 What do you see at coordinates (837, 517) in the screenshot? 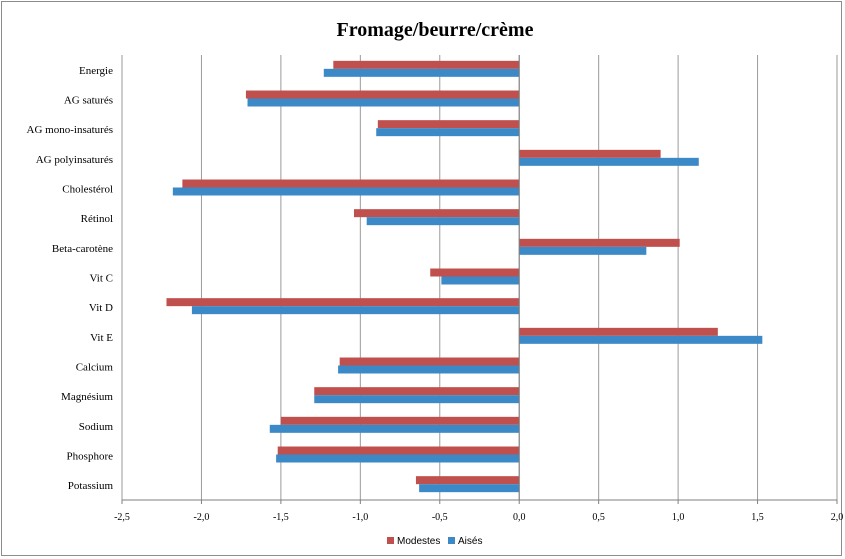
I see `x-tick-label: 2,0` at bounding box center [837, 517].